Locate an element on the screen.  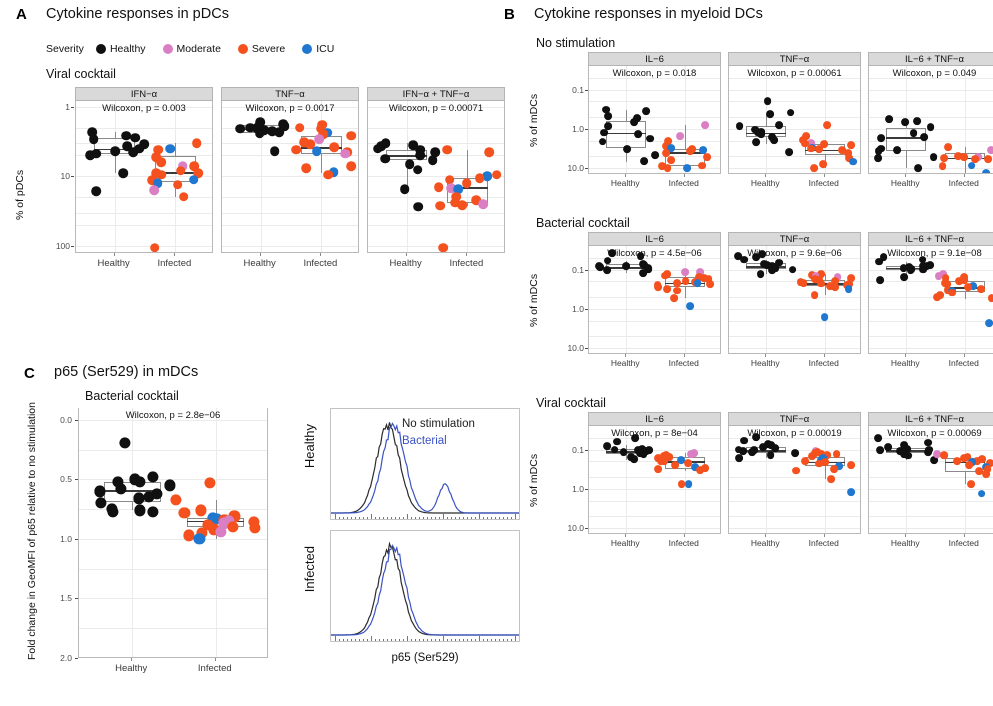
facet-plot-area: Wilcoxon, p = 0.0017 is located at coordinates (290, 177).